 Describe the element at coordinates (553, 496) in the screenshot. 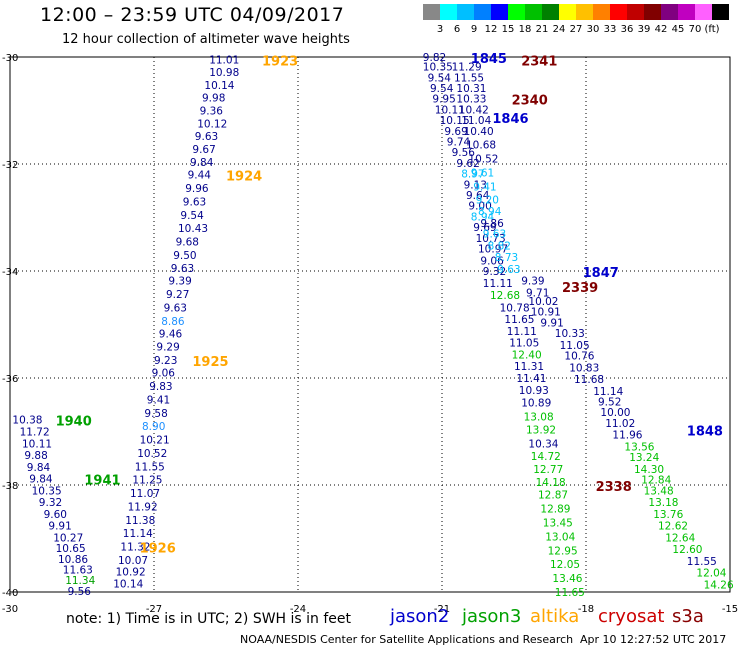

I see `wave-height-label: 12.87` at that location.